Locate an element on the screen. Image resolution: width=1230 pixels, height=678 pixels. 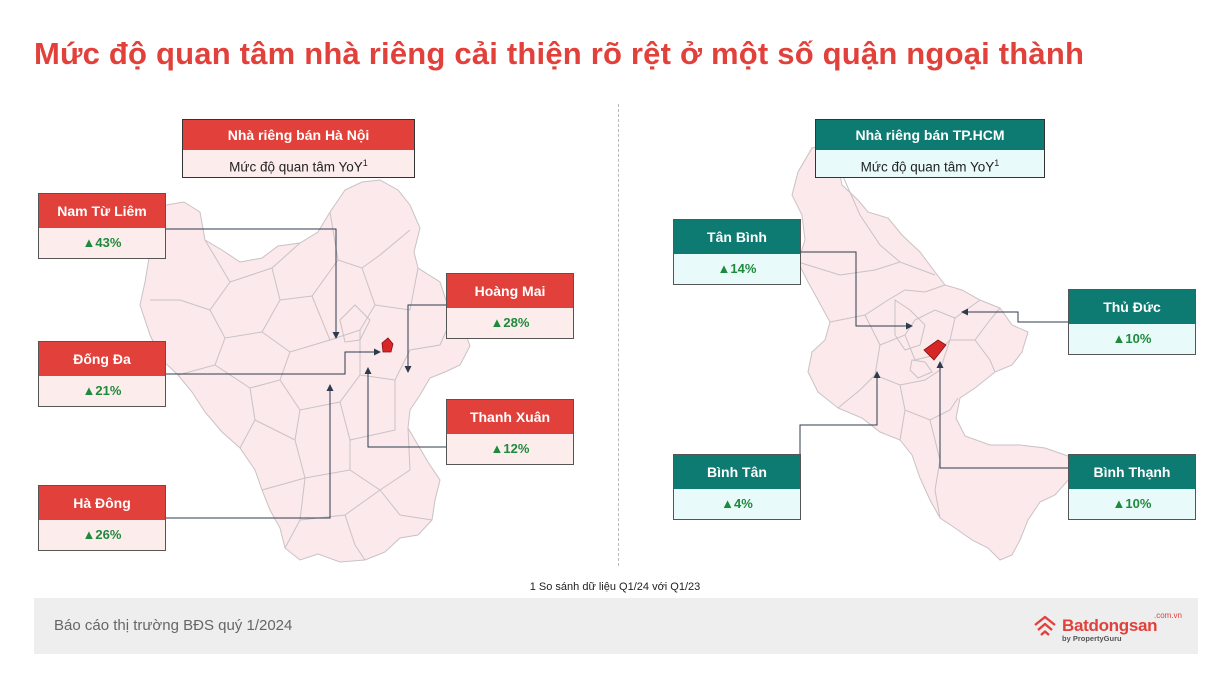
hcm-highlight-district is located at coordinates (935, 350).